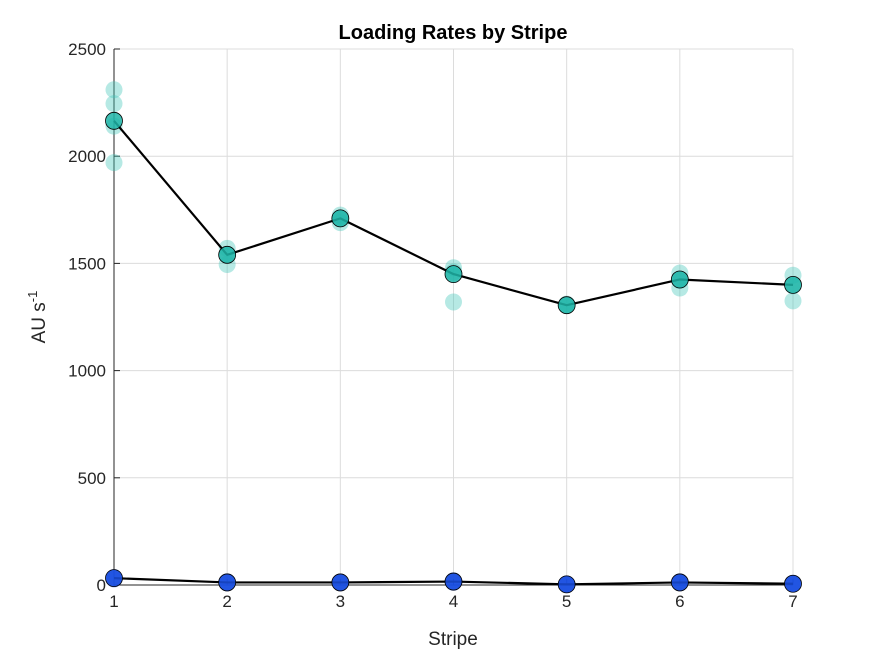  Describe the element at coordinates (566, 601) in the screenshot. I see `x-tick-label: 5` at that location.